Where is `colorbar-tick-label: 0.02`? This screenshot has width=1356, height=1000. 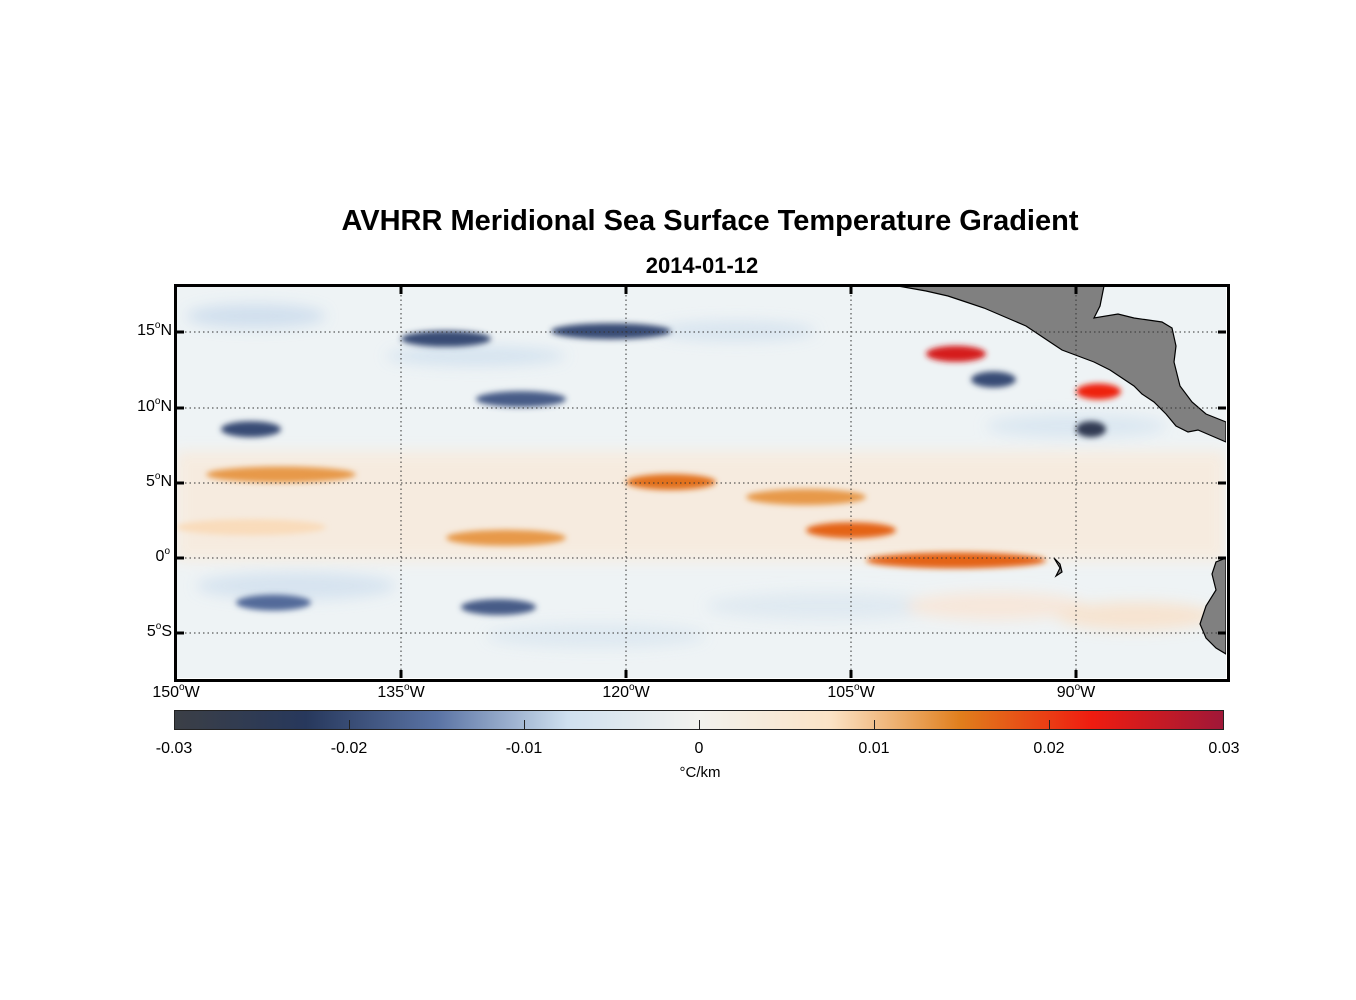
colorbar-tick-label: 0.02 is located at coordinates (1049, 748).